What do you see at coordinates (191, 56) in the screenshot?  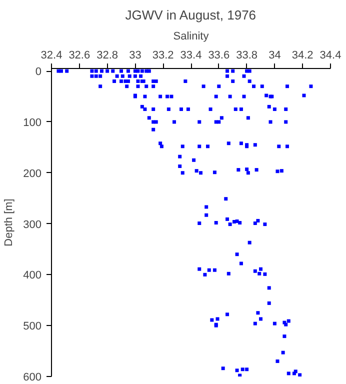 I see `x-tick-label: 33.4` at bounding box center [191, 56].